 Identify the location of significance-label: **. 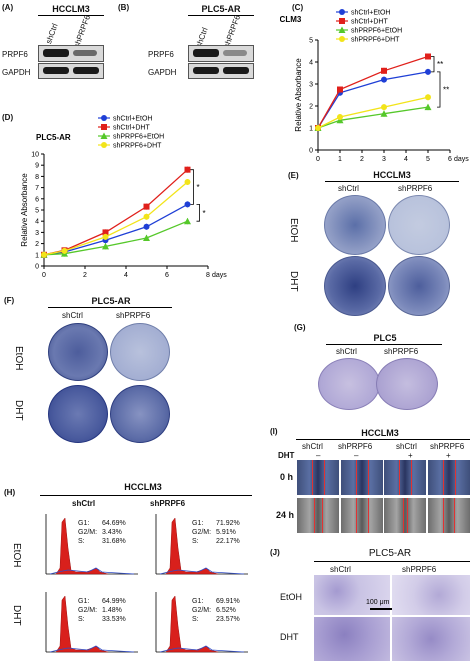
(446, 90).